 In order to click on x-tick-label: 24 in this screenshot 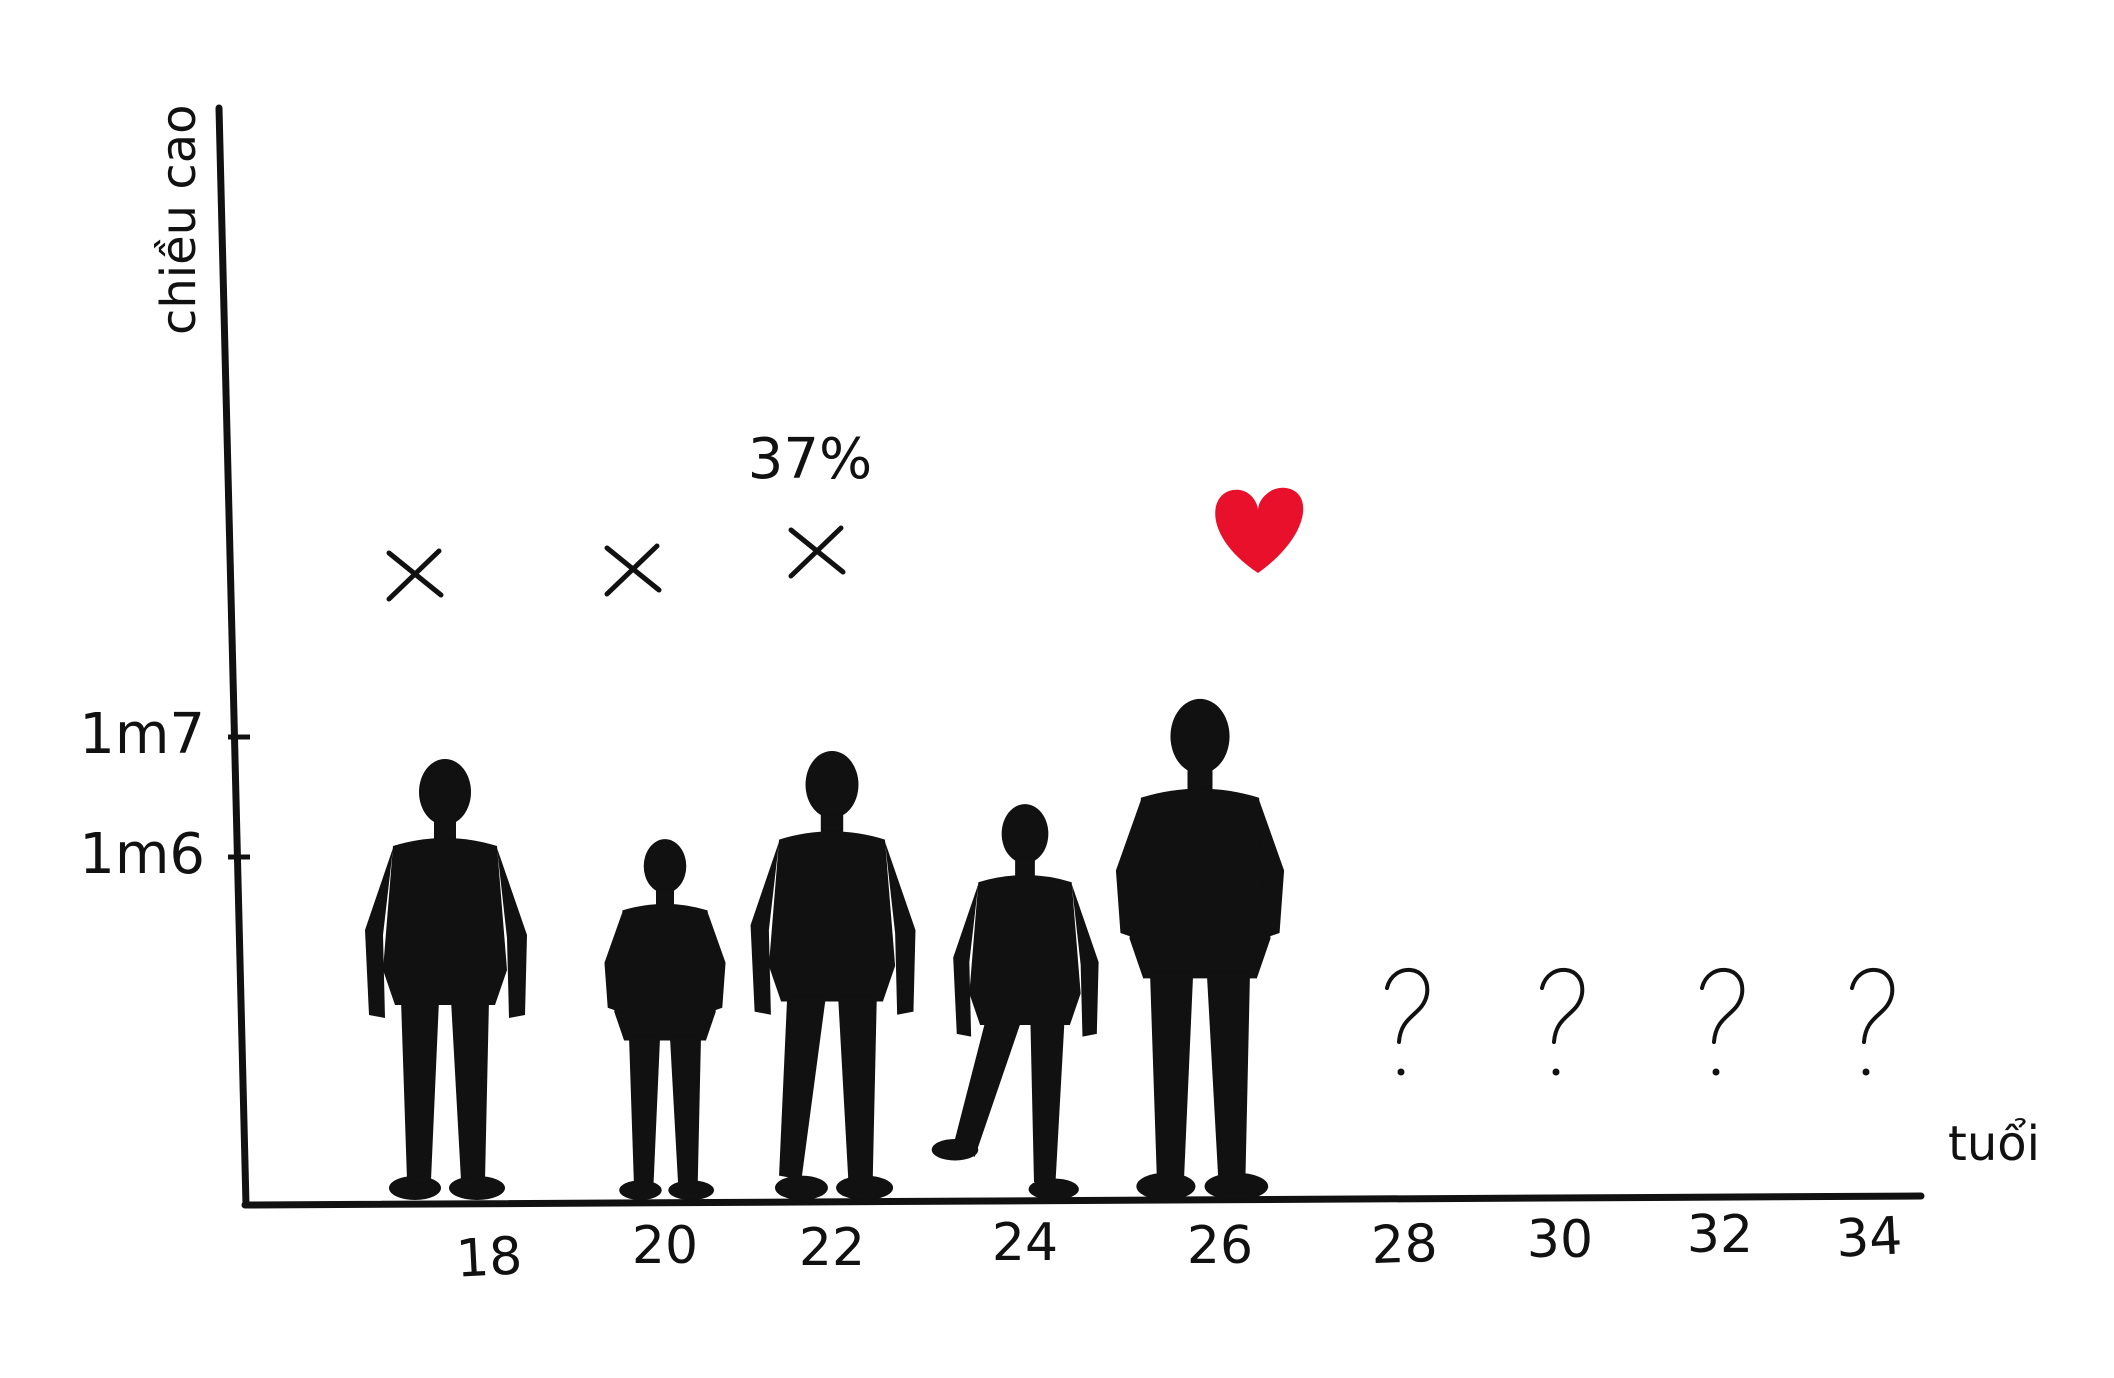, I will do `click(1025, 1243)`.